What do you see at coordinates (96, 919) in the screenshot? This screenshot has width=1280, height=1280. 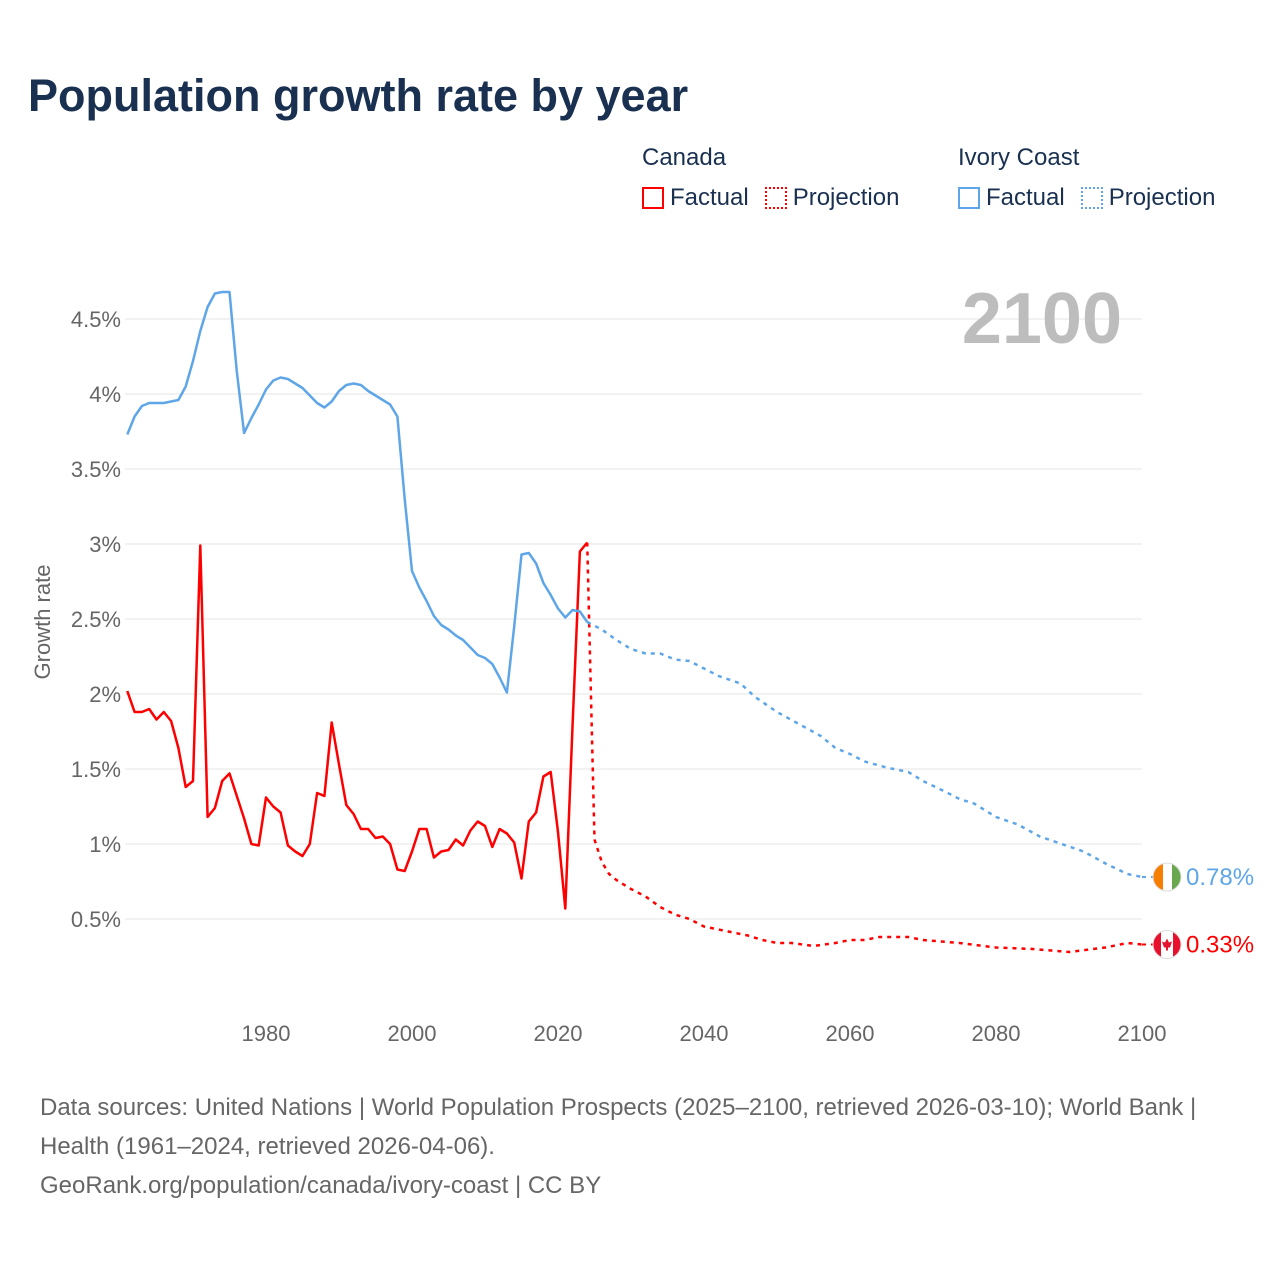 I see `y-tick-label: 0.5%` at bounding box center [96, 919].